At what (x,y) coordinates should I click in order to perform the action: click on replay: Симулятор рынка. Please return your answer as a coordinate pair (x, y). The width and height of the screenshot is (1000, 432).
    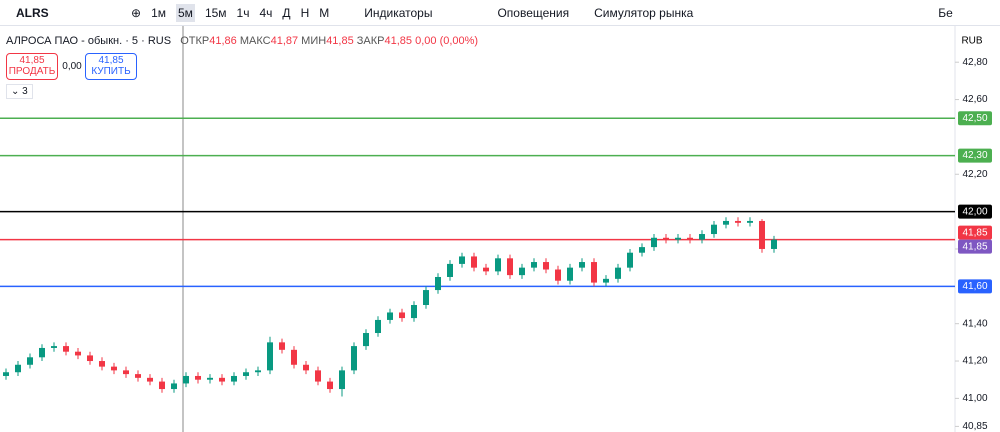
    Looking at the image, I should click on (644, 12).